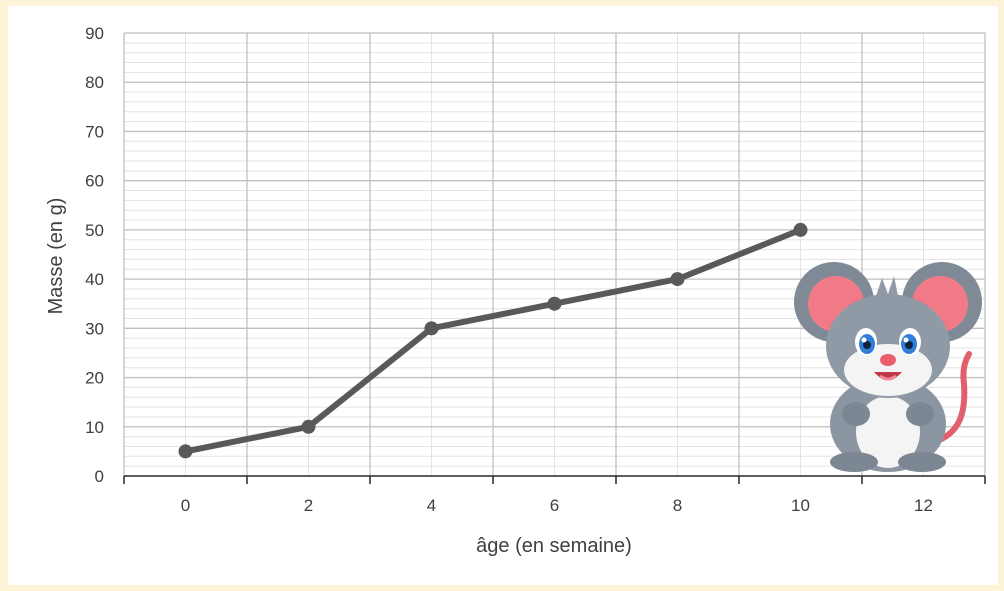 This screenshot has height=591, width=1004. What do you see at coordinates (554, 479) in the screenshot?
I see `axes` at bounding box center [554, 479].